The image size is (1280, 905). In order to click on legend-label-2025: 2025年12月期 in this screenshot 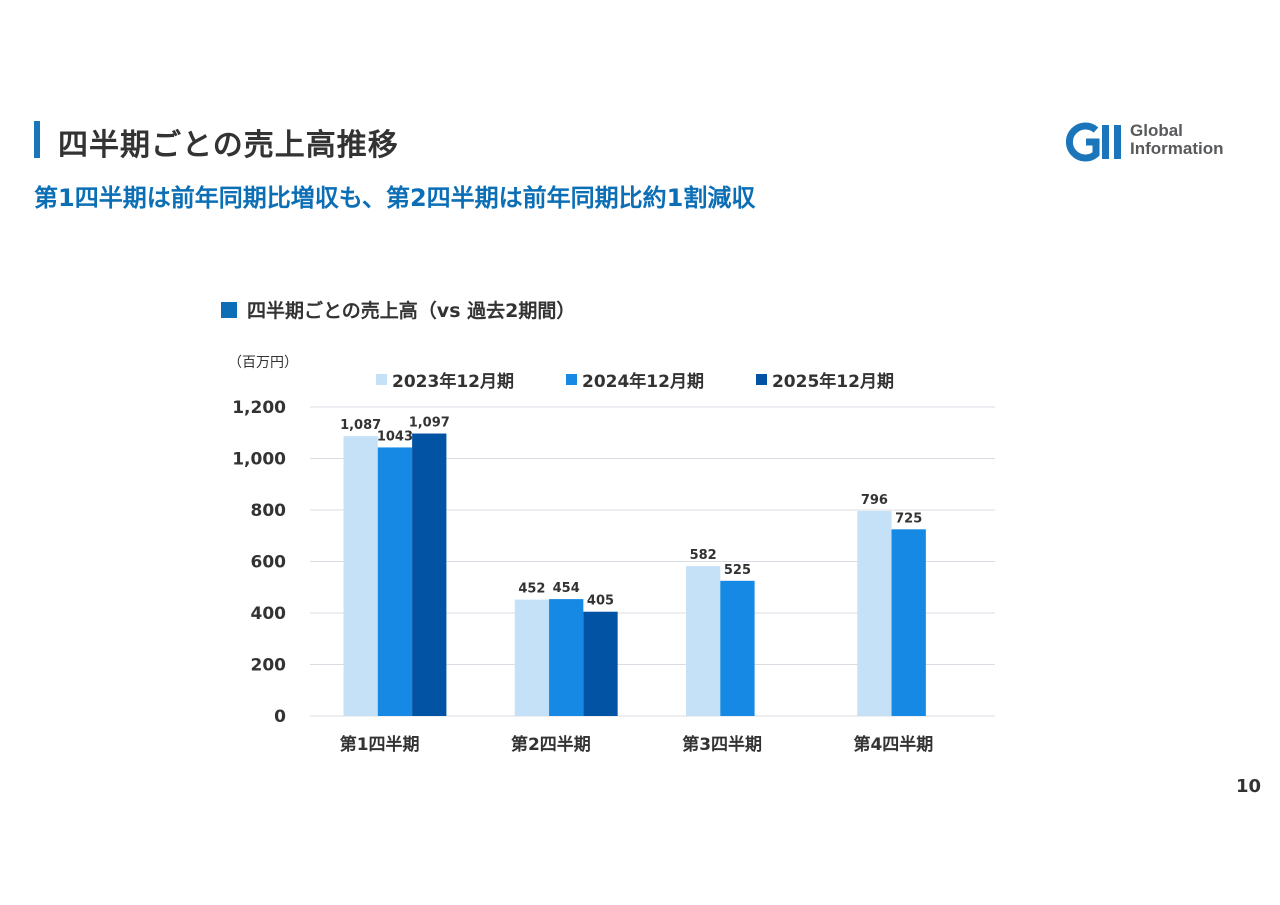, I will do `click(832, 382)`.